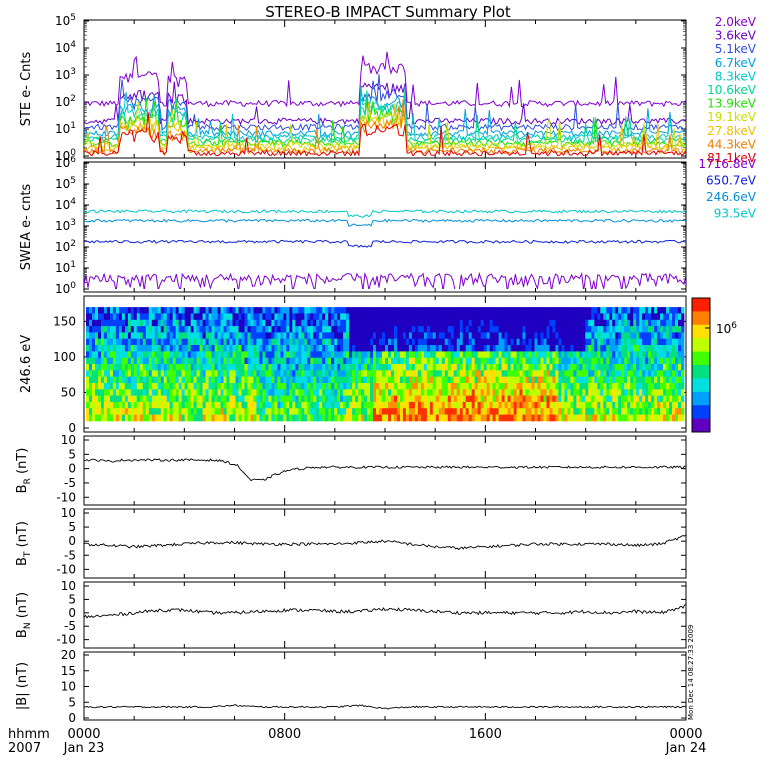 This screenshot has width=780, height=780. What do you see at coordinates (65, 204) in the screenshot?
I see `ytick-label: 104` at bounding box center [65, 204].